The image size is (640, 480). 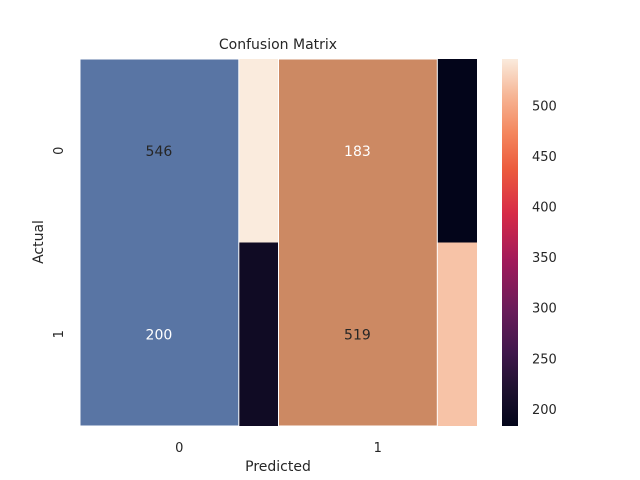 I want to click on x-axis-label: Predicted, so click(x=278, y=467).